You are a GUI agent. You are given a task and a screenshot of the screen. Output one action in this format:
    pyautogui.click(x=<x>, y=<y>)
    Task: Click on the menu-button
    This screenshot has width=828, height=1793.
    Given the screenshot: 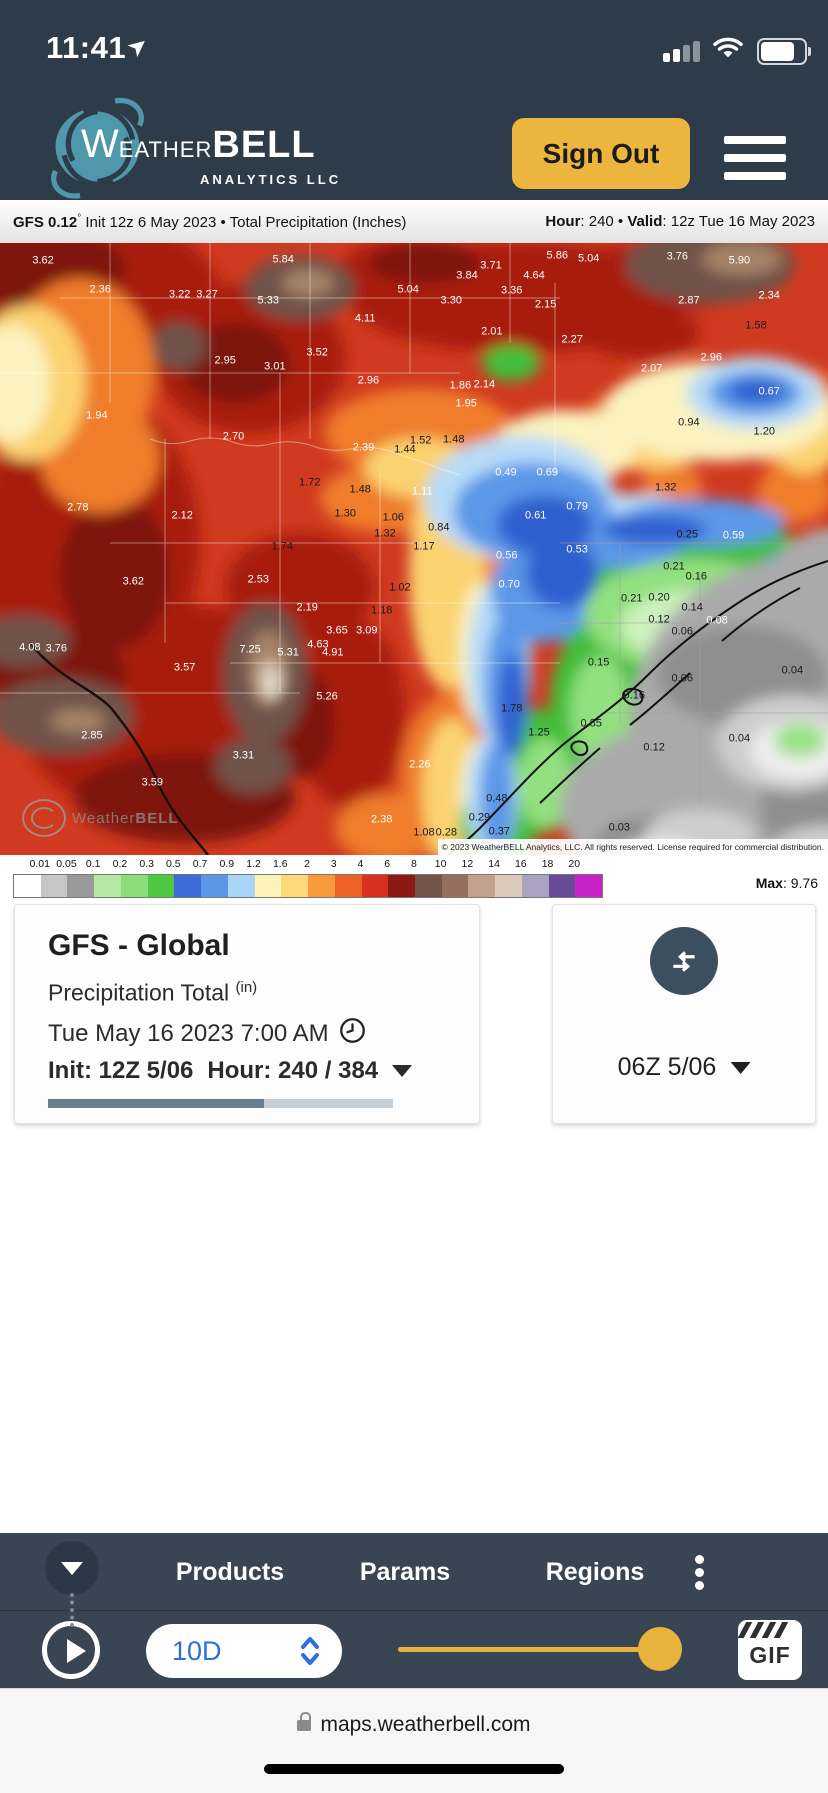 What is the action you would take?
    pyautogui.click(x=755, y=163)
    